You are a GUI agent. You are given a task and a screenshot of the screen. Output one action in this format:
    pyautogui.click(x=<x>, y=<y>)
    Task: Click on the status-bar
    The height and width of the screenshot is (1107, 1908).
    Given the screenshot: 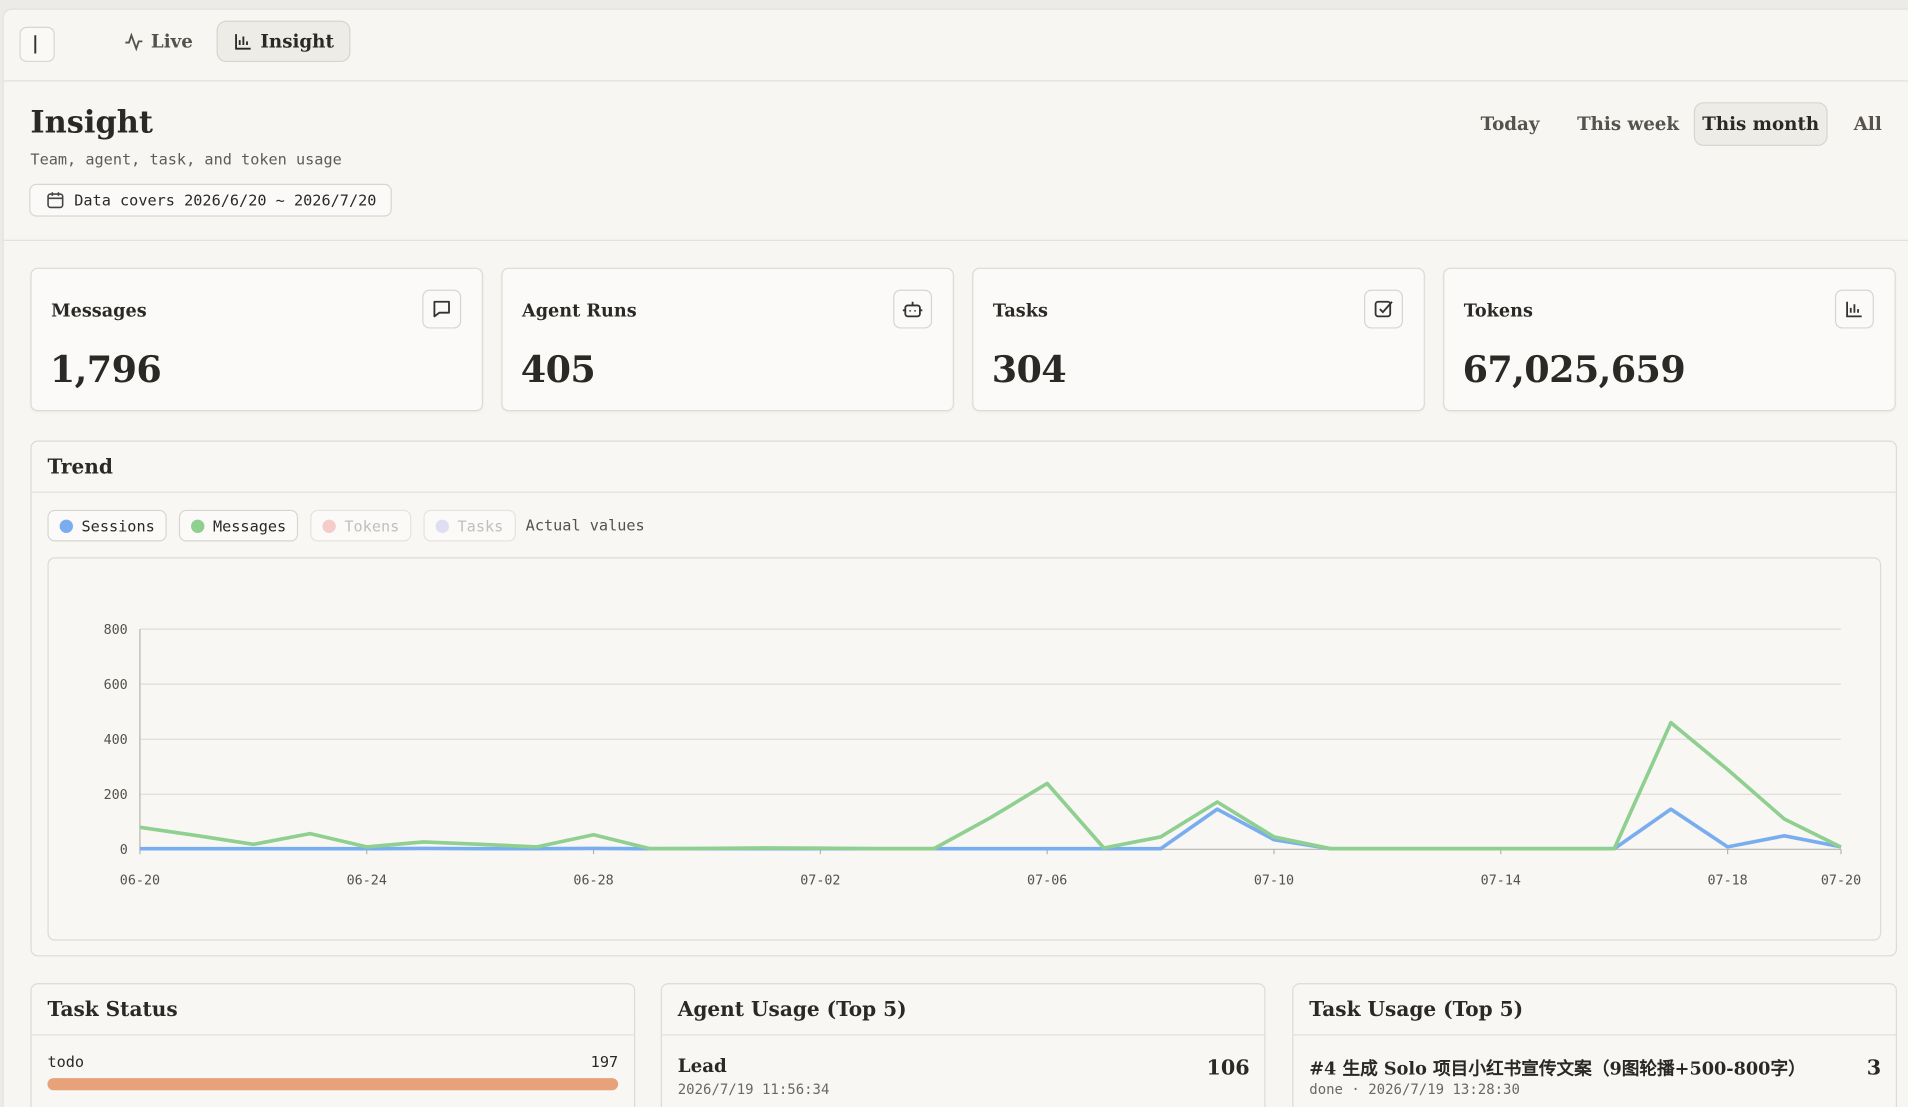 What is the action you would take?
    pyautogui.click(x=333, y=1084)
    